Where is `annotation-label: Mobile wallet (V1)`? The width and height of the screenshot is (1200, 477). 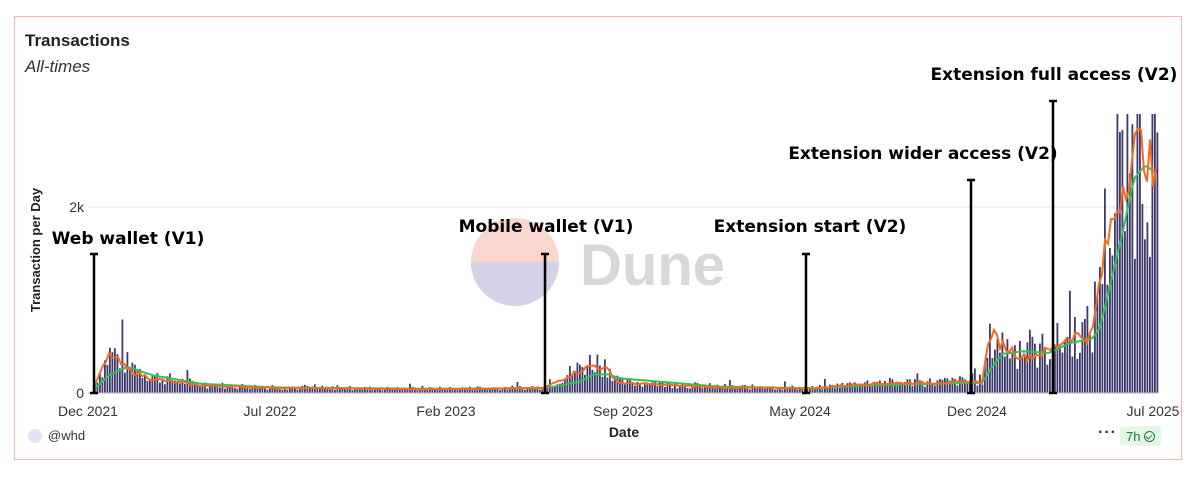
annotation-label: Mobile wallet (V1) is located at coordinates (546, 227).